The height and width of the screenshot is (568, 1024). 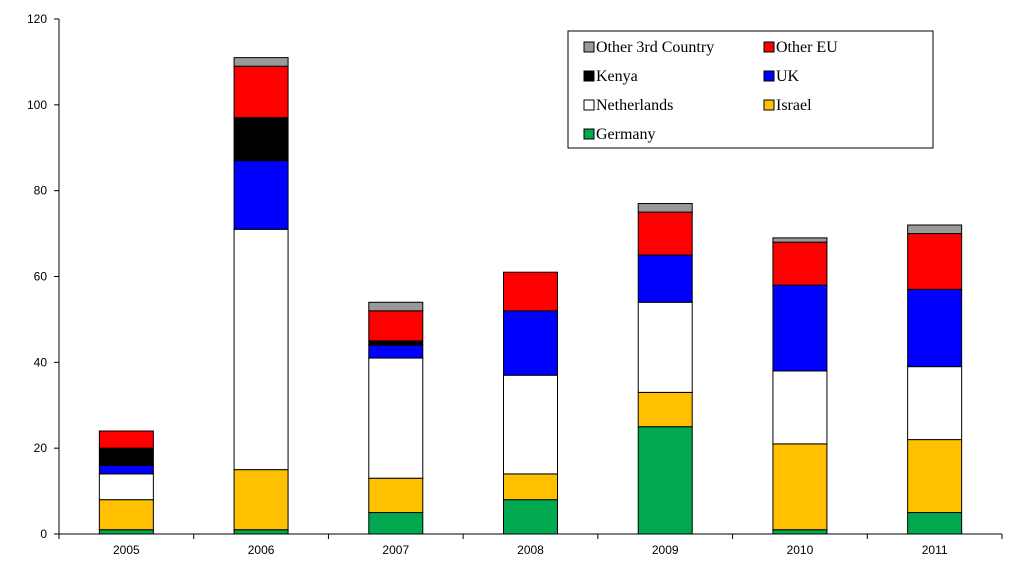 What do you see at coordinates (530, 424) in the screenshot?
I see `bar-segment-netherlands-2008` at bounding box center [530, 424].